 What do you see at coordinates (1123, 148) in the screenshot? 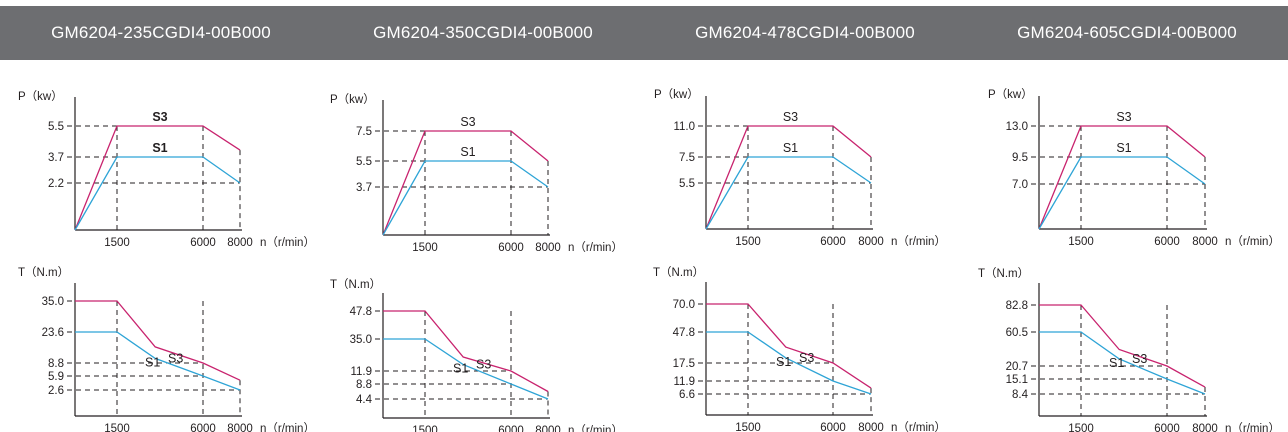
I see `power-4-label-S1: S1` at bounding box center [1123, 148].